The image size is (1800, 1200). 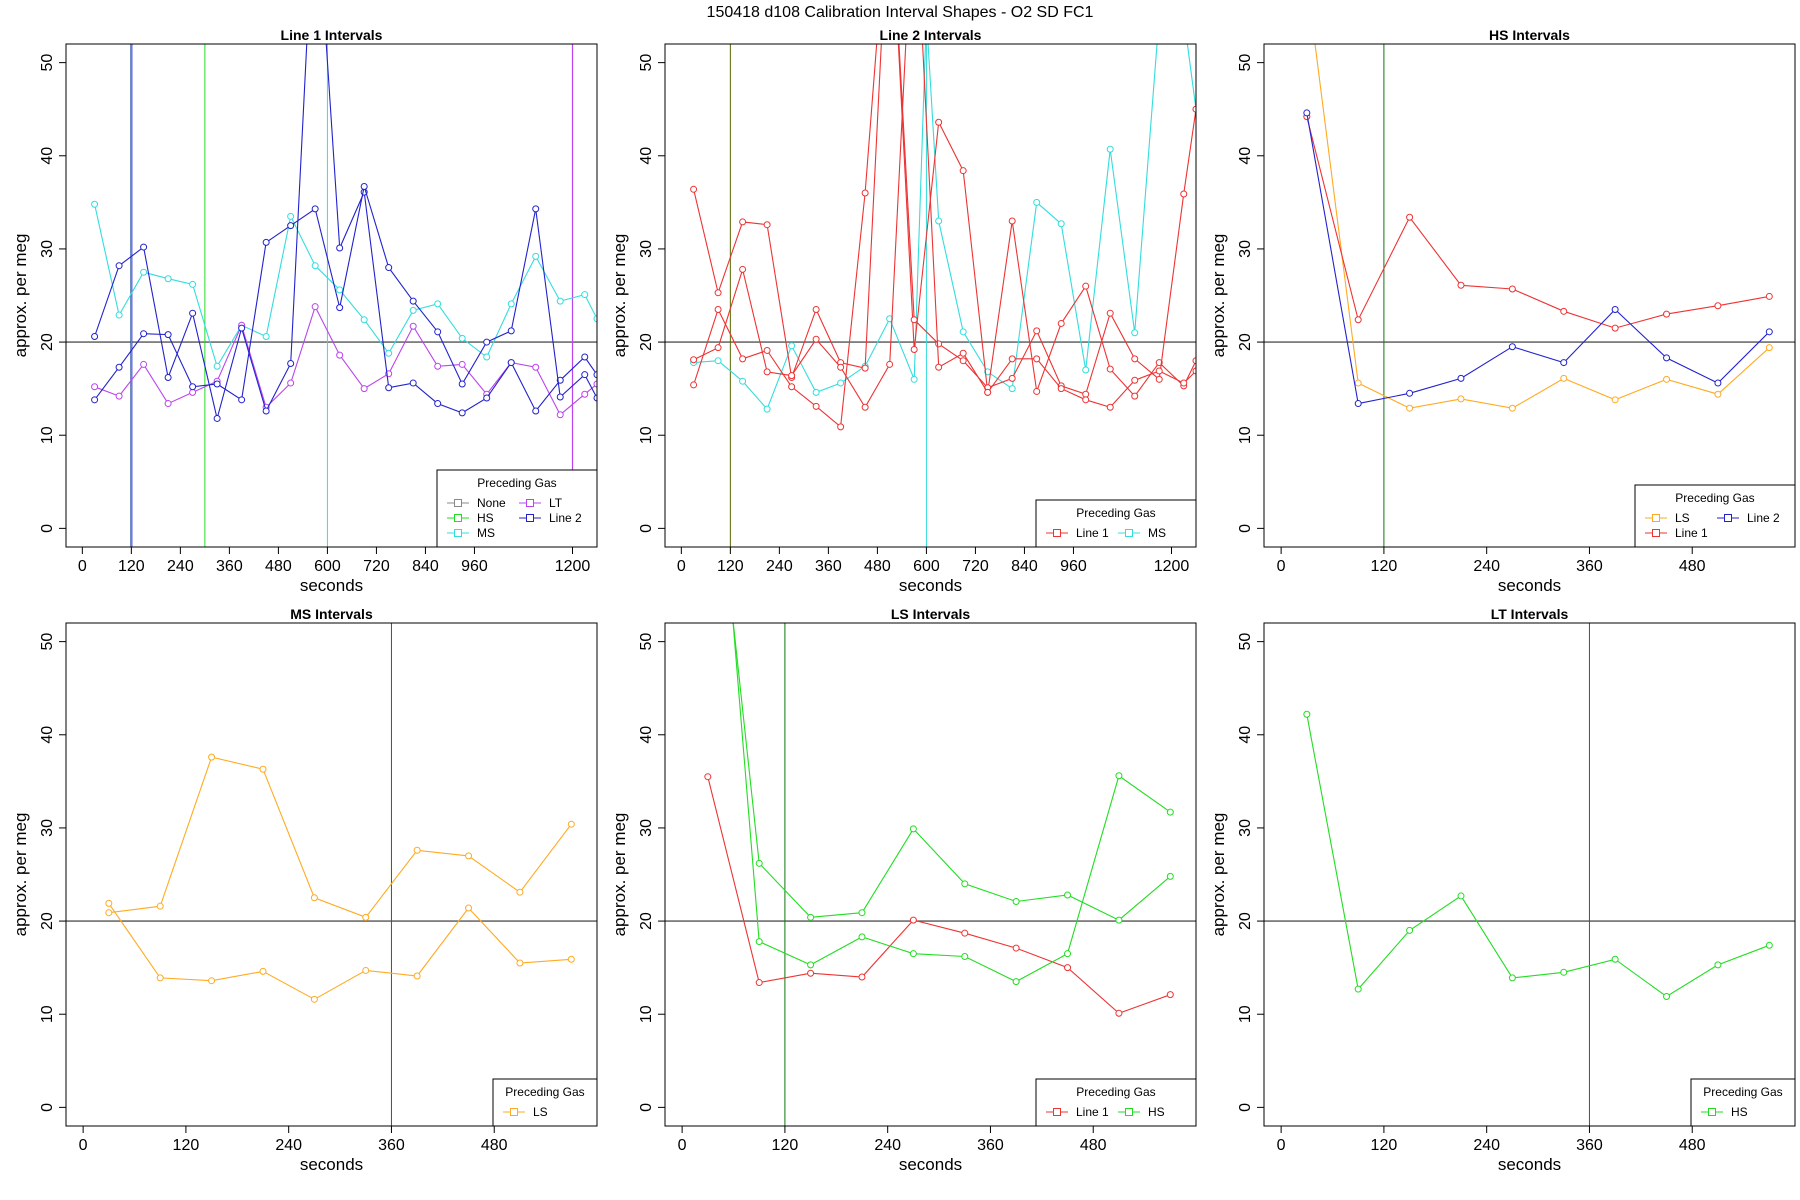 What do you see at coordinates (652, 872) in the screenshot?
I see `y-axis: 0 10 20 30 40 50` at bounding box center [652, 872].